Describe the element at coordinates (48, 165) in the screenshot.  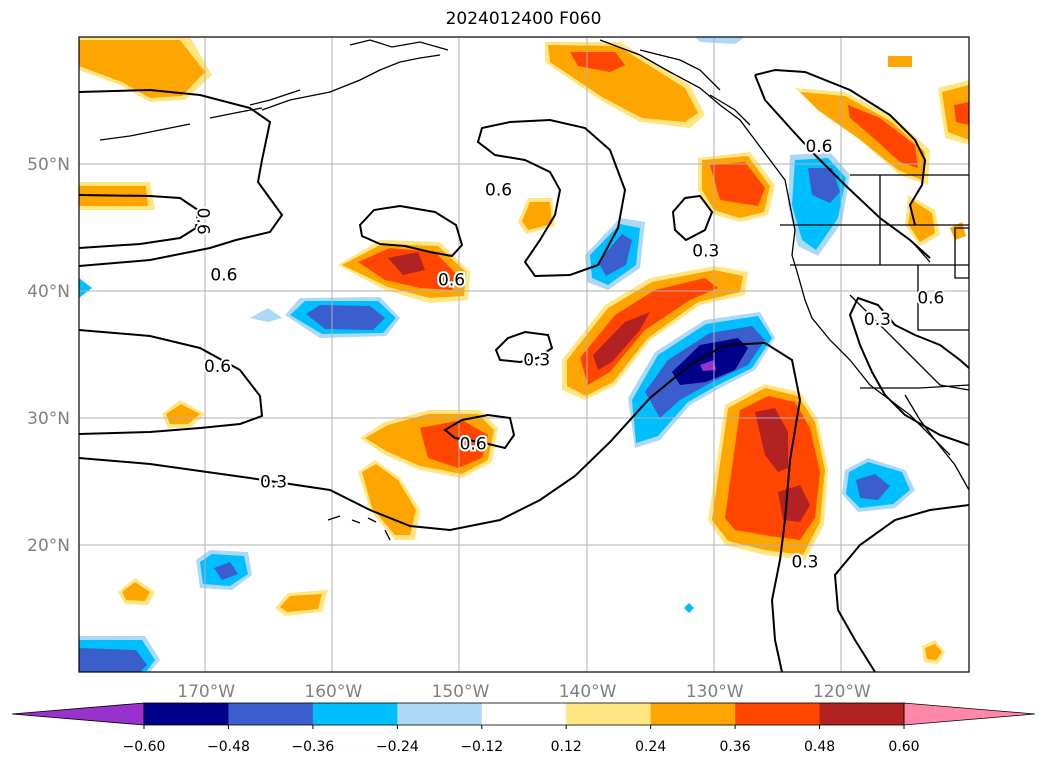
I see `lat-tick-label: 50°N` at that location.